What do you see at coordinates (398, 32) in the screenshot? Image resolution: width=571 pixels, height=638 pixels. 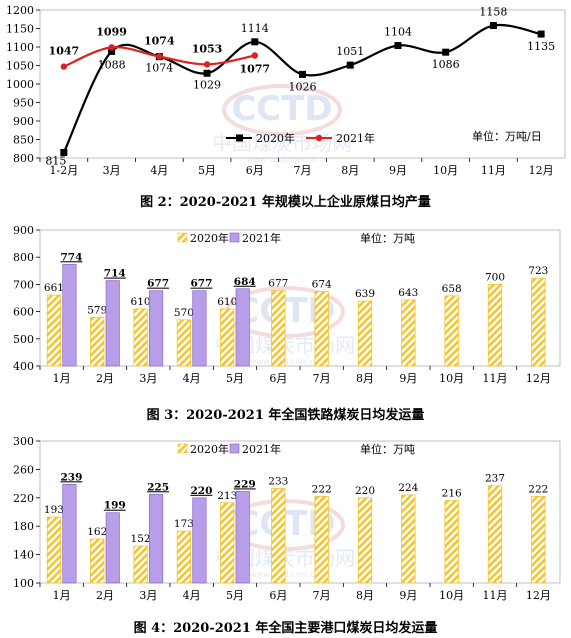 I see `data-label-2020: 1104` at bounding box center [398, 32].